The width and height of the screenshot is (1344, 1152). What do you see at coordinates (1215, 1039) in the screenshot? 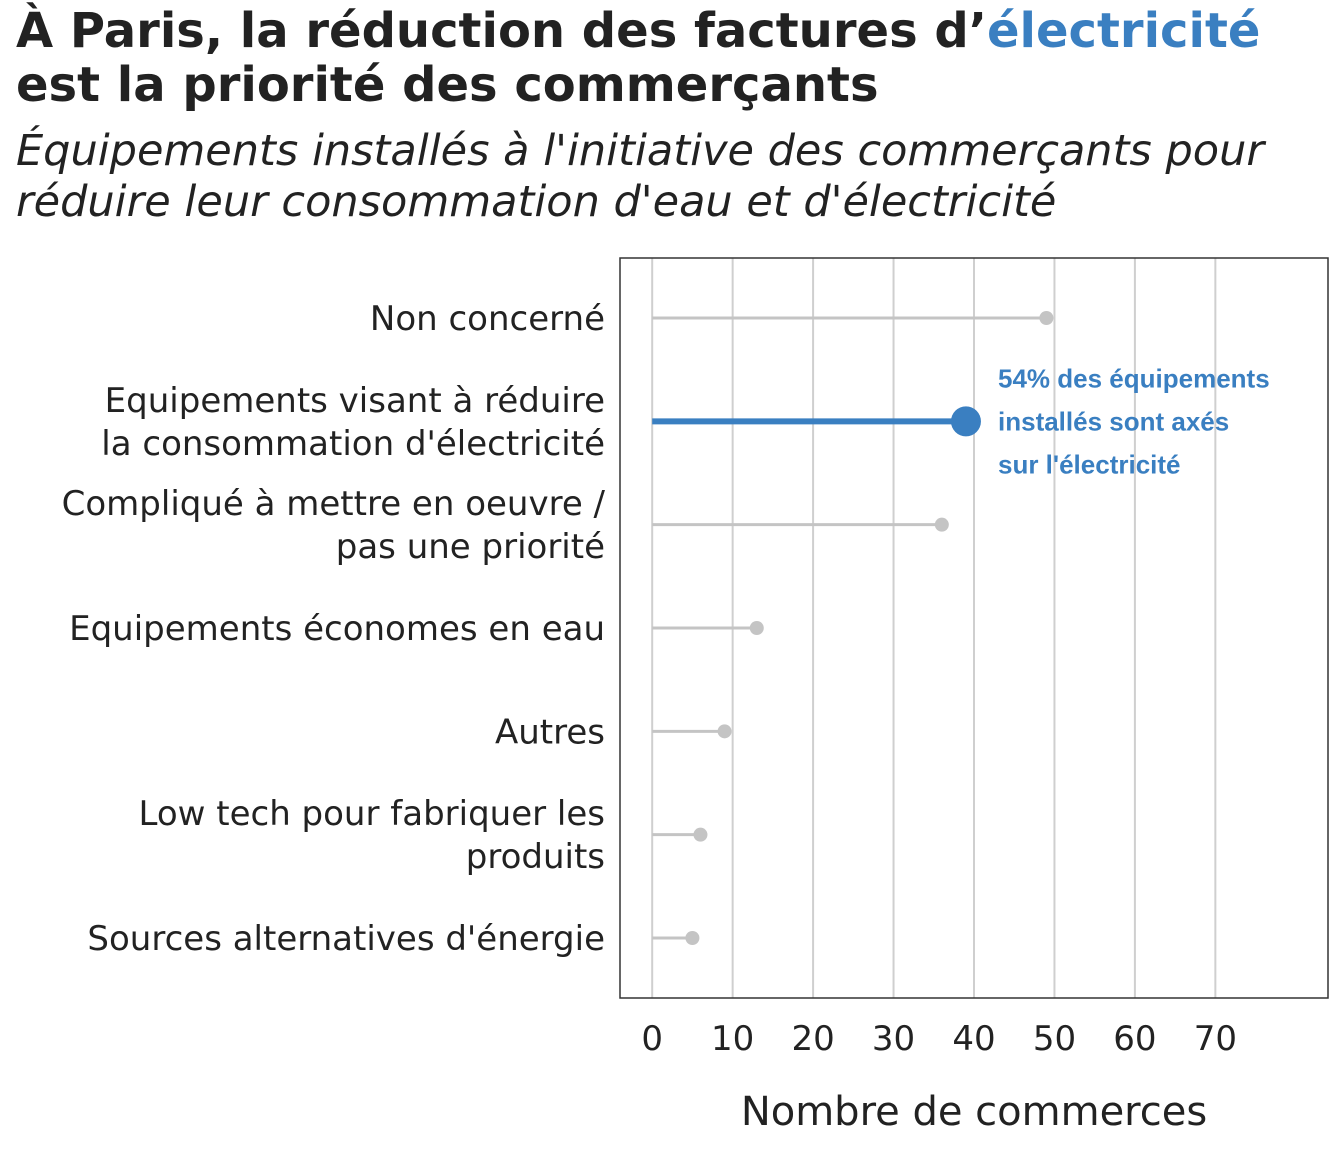
I see `x-tick-label: 70` at bounding box center [1215, 1039].